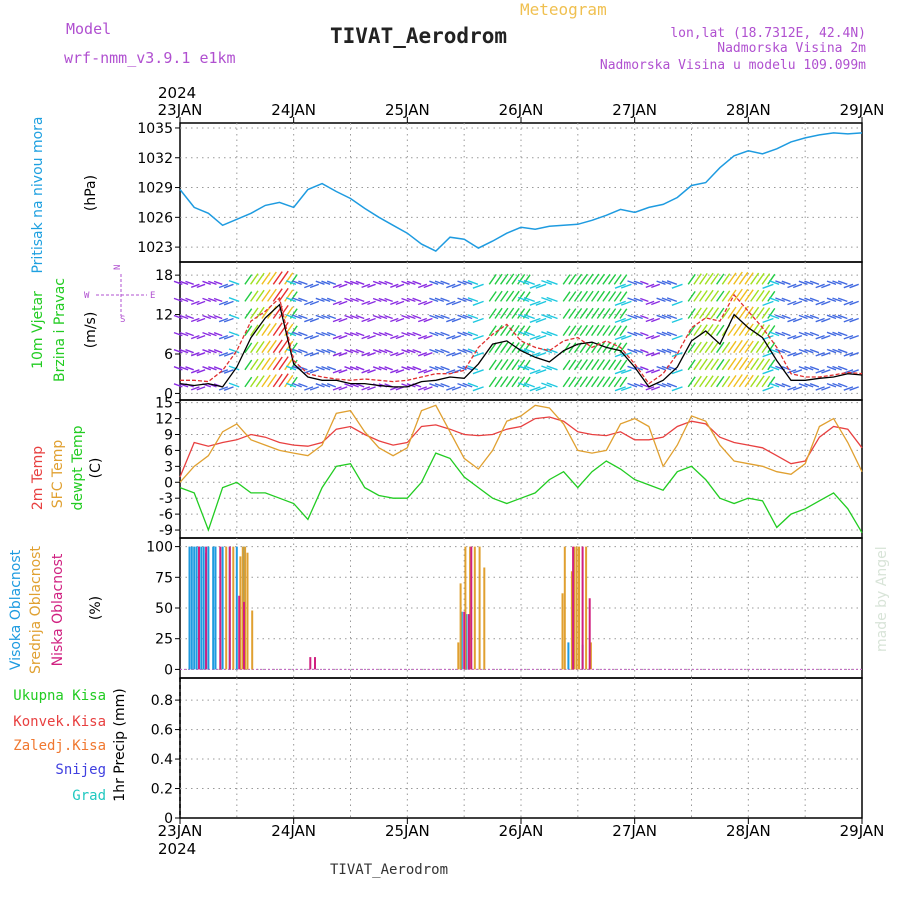  Describe the element at coordinates (168, 467) in the screenshot. I see `y-tick-label: 3` at that location.